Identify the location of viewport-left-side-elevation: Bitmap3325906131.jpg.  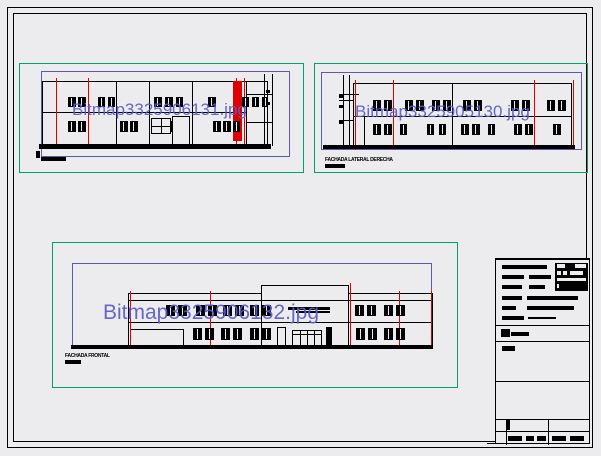
(161, 118).